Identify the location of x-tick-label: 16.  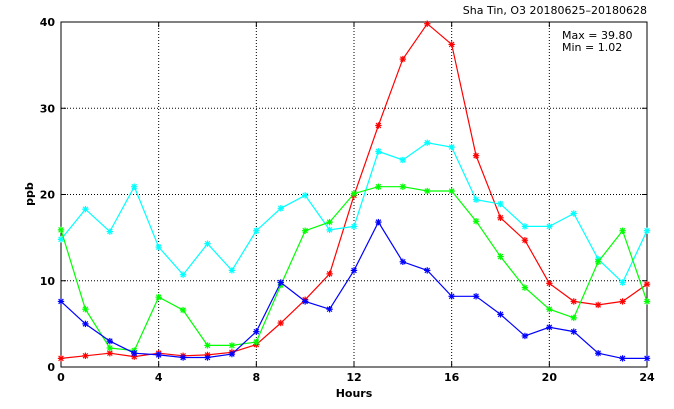
(452, 377).